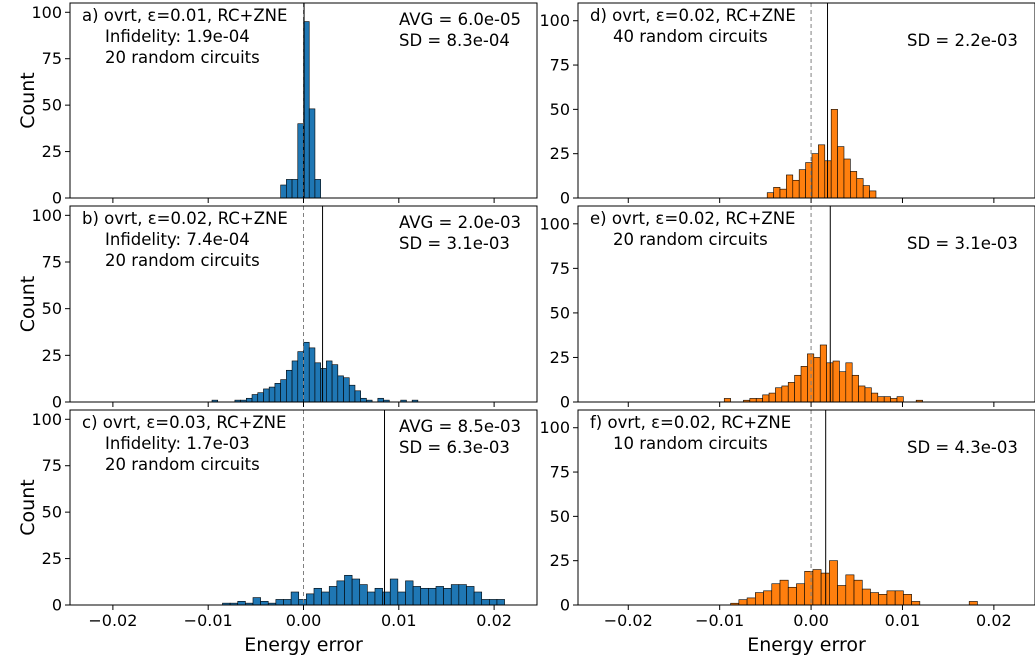  What do you see at coordinates (460, 19) in the screenshot?
I see `panel-stats: AVG = 6.0e-05` at bounding box center [460, 19].